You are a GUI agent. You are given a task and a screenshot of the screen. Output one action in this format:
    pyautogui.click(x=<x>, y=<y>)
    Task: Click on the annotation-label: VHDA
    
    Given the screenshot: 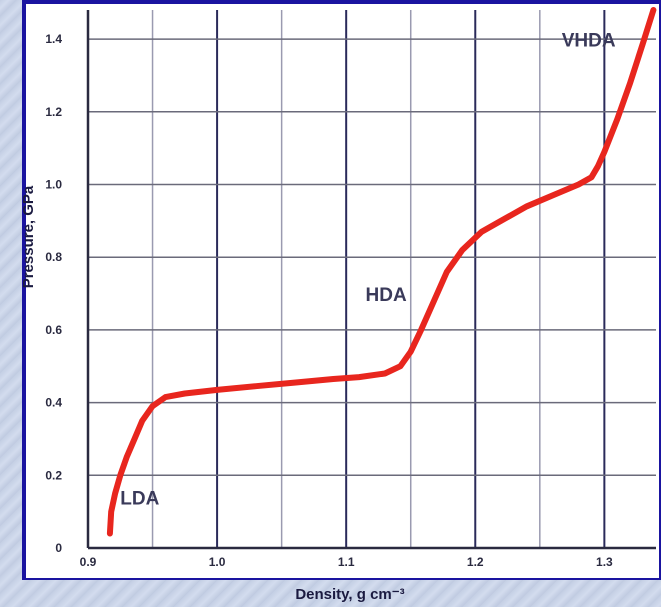 What is the action you would take?
    pyautogui.click(x=589, y=40)
    